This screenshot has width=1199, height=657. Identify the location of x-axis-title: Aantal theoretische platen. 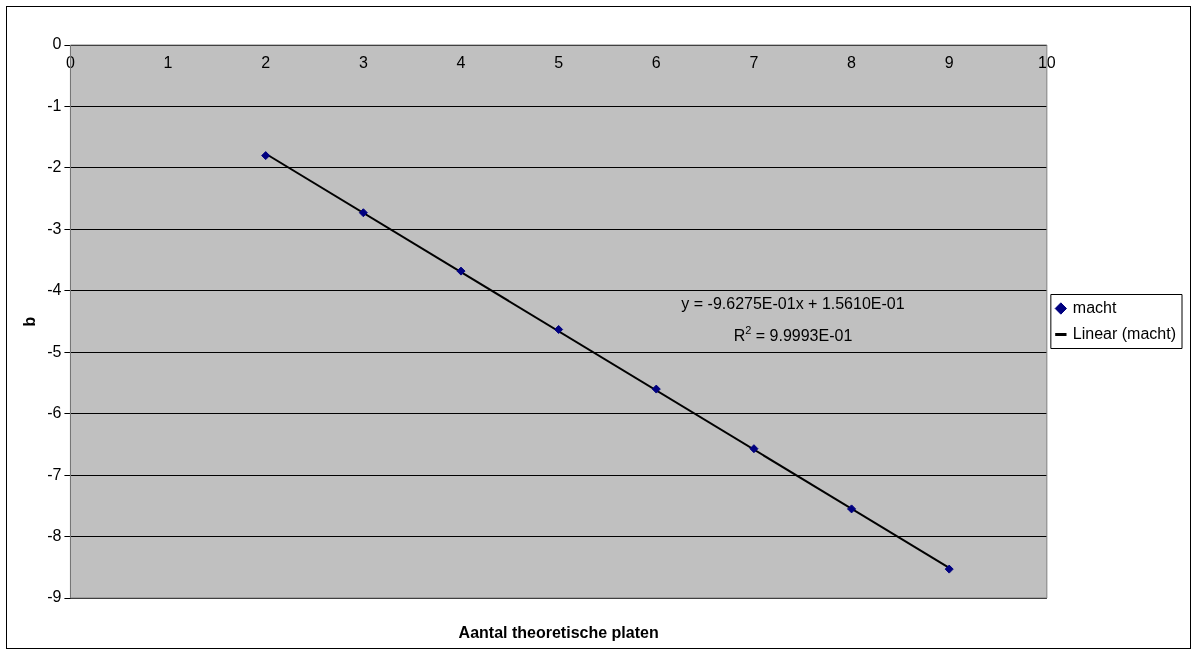
(558, 633).